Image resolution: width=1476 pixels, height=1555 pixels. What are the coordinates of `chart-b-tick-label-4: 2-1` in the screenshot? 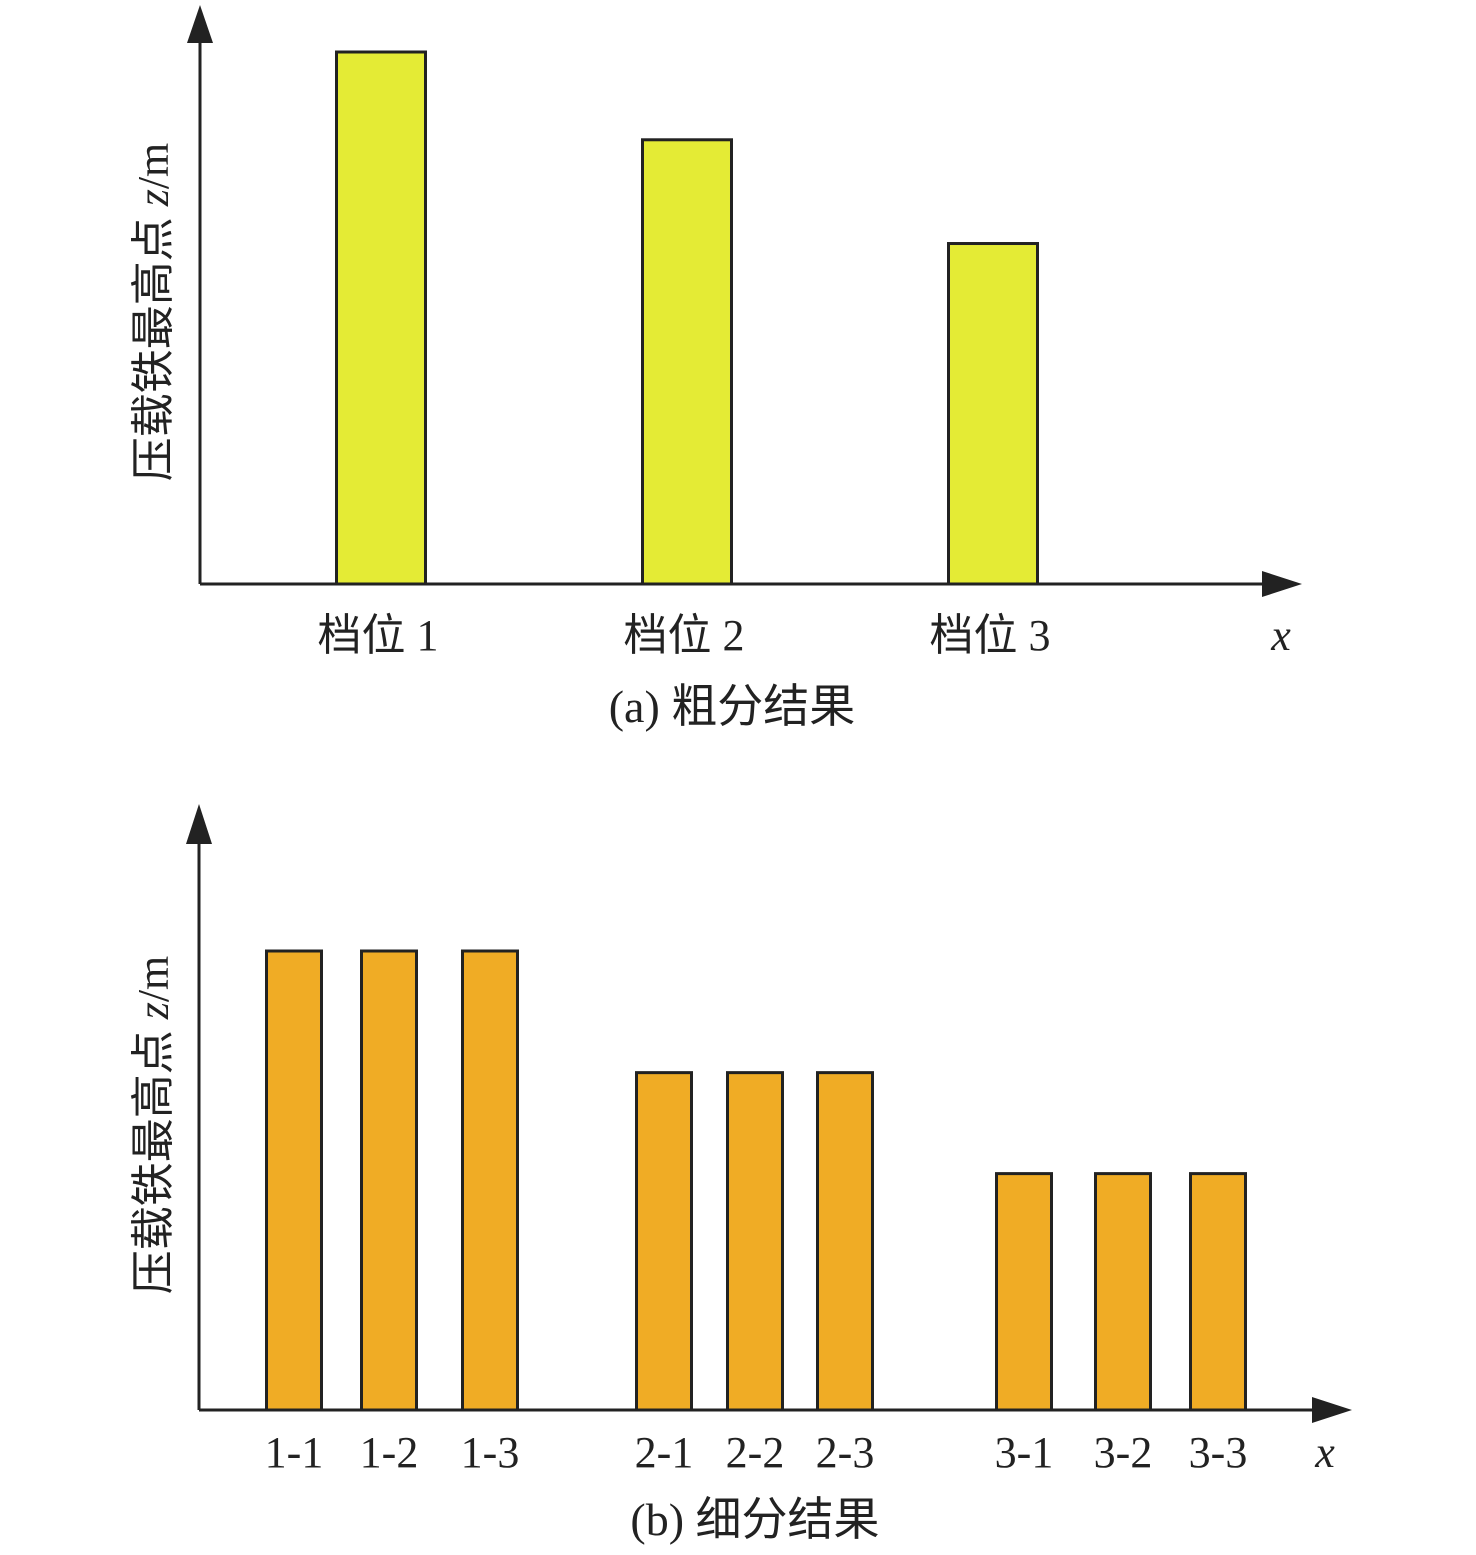 It's located at (664, 1452).